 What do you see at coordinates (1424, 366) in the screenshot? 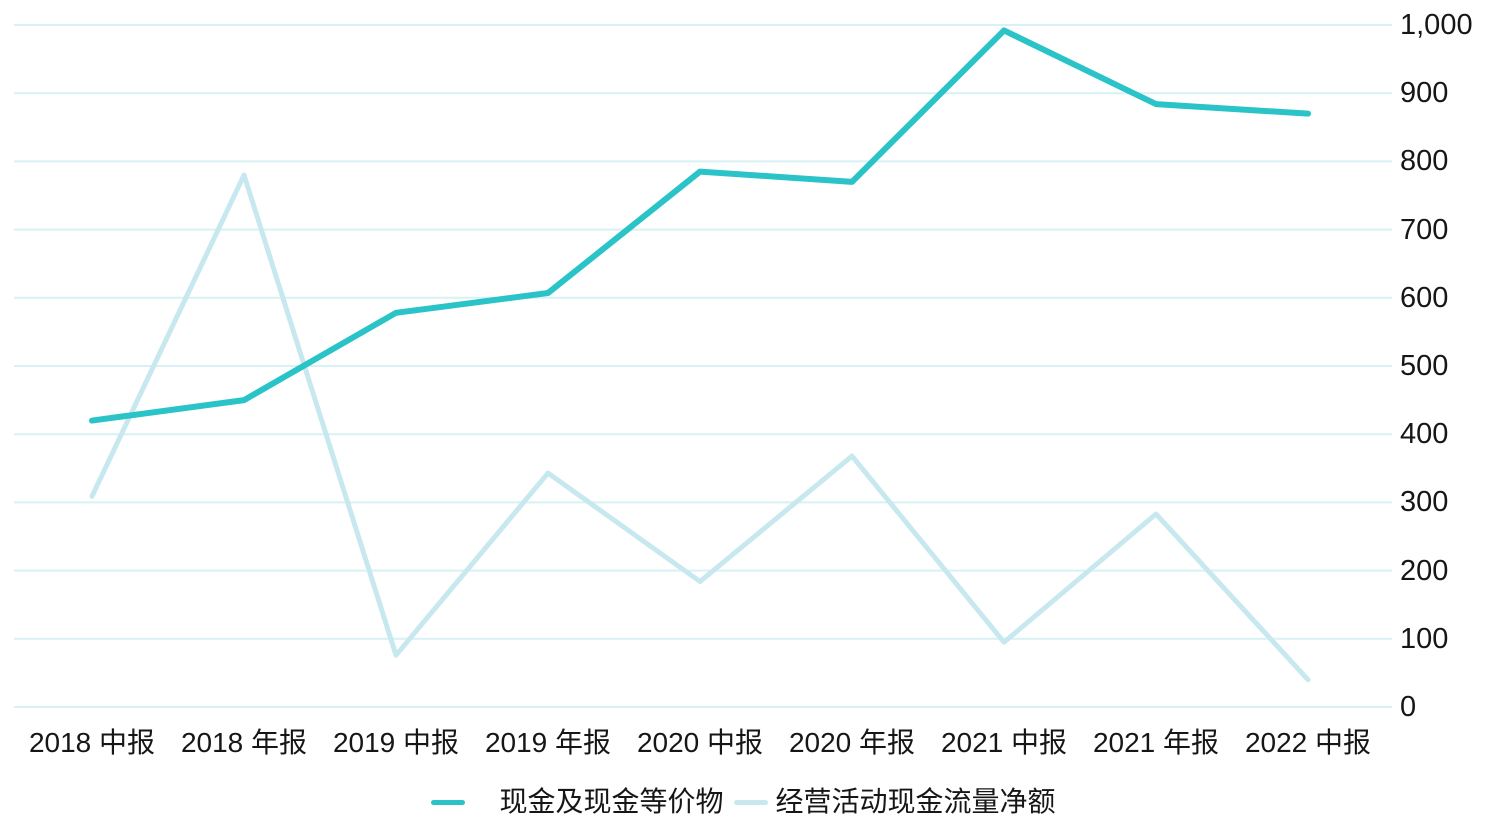
I see `y-tick-label: 500` at bounding box center [1424, 366].